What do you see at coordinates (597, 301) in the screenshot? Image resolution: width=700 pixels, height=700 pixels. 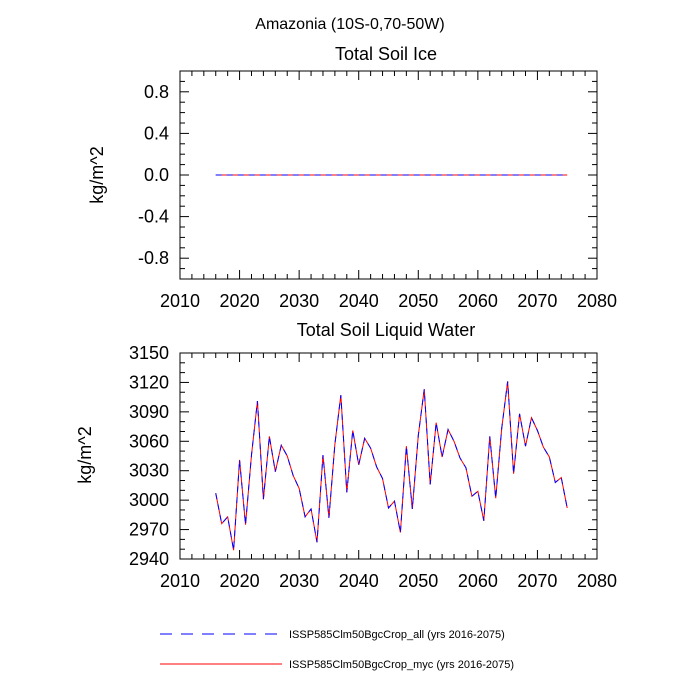 I see `x-tick-label-soil-ice: 2080` at bounding box center [597, 301].